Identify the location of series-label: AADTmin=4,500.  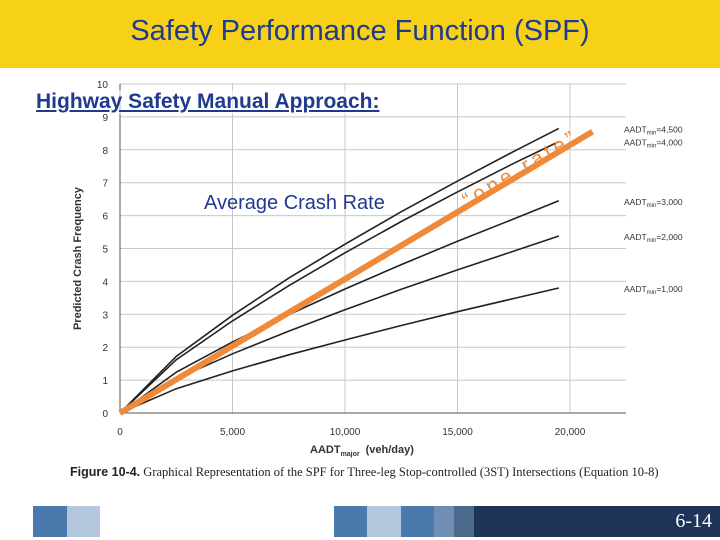
(653, 130).